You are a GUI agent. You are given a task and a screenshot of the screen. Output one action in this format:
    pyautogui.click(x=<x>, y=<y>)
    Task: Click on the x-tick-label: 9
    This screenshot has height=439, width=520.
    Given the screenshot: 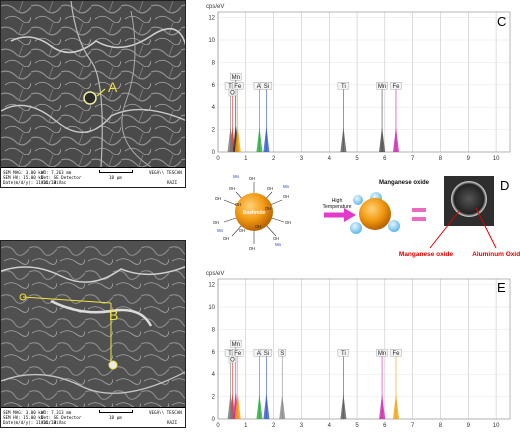 What is the action you would take?
    pyautogui.click(x=469, y=159)
    